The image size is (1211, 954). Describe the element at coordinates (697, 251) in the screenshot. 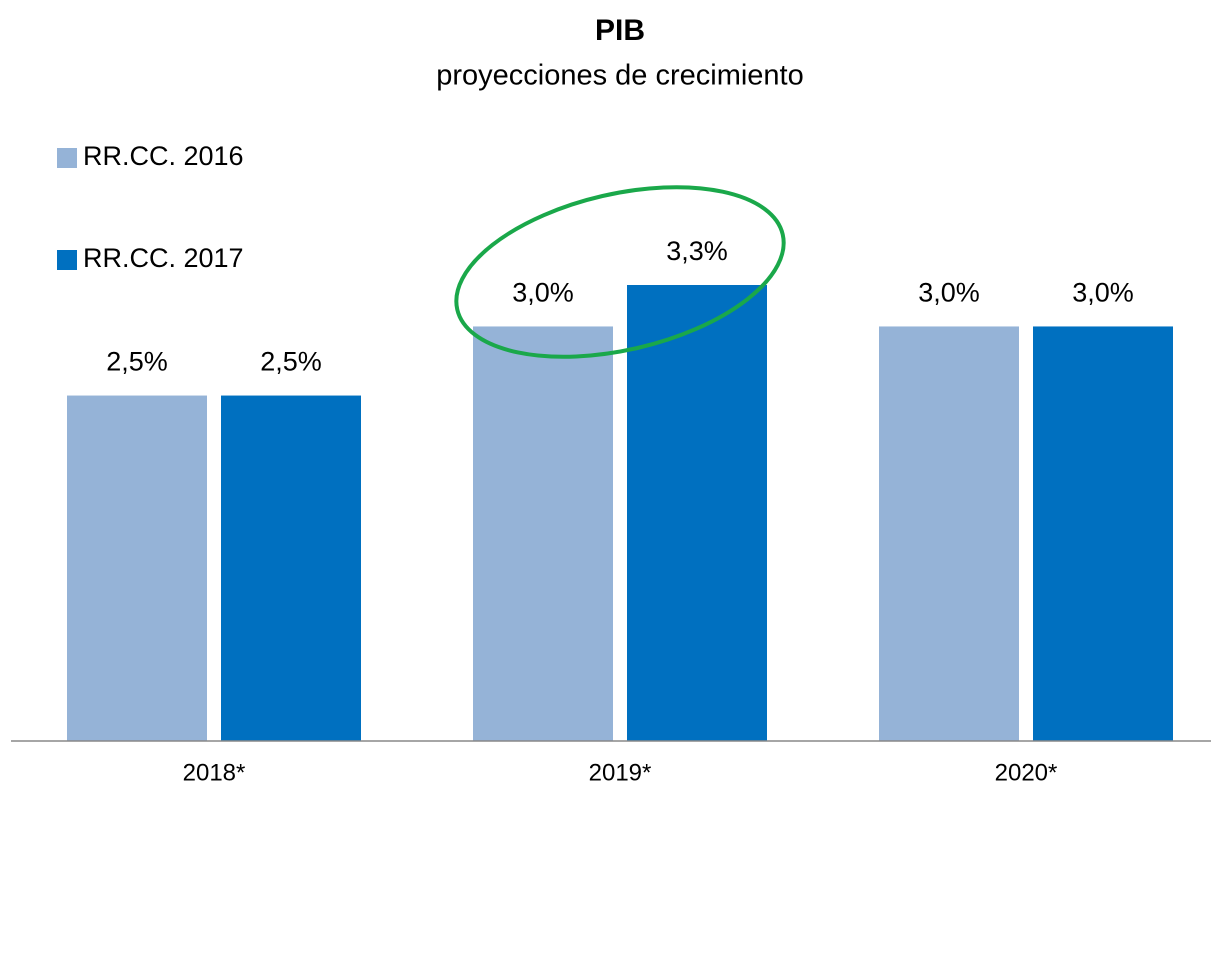

I see `data-label: 3,3%` at that location.